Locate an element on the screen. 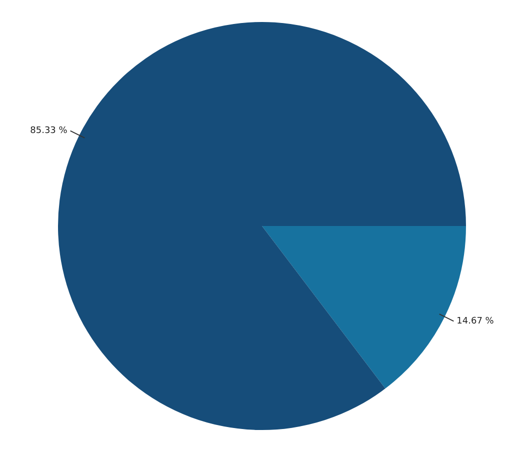  data-label: 85.33 % is located at coordinates (49, 131).